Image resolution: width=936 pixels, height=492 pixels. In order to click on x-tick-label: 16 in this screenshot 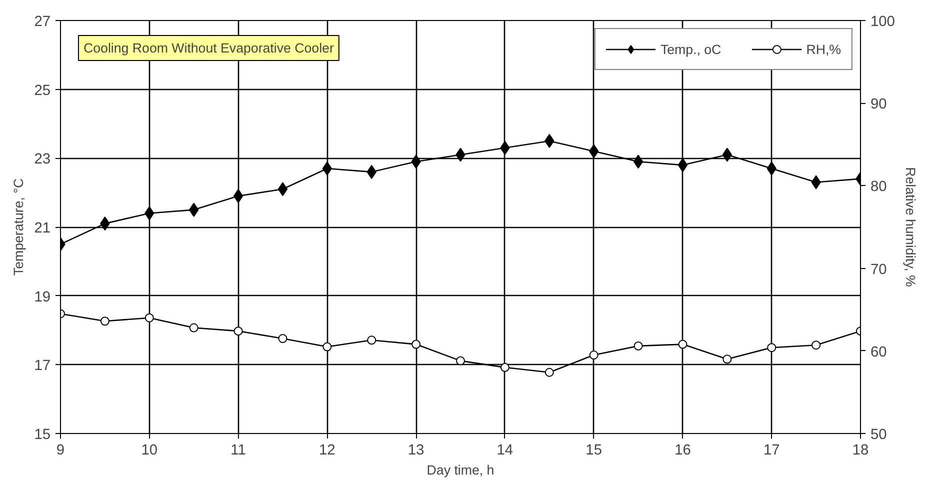, I will do `click(682, 450)`.